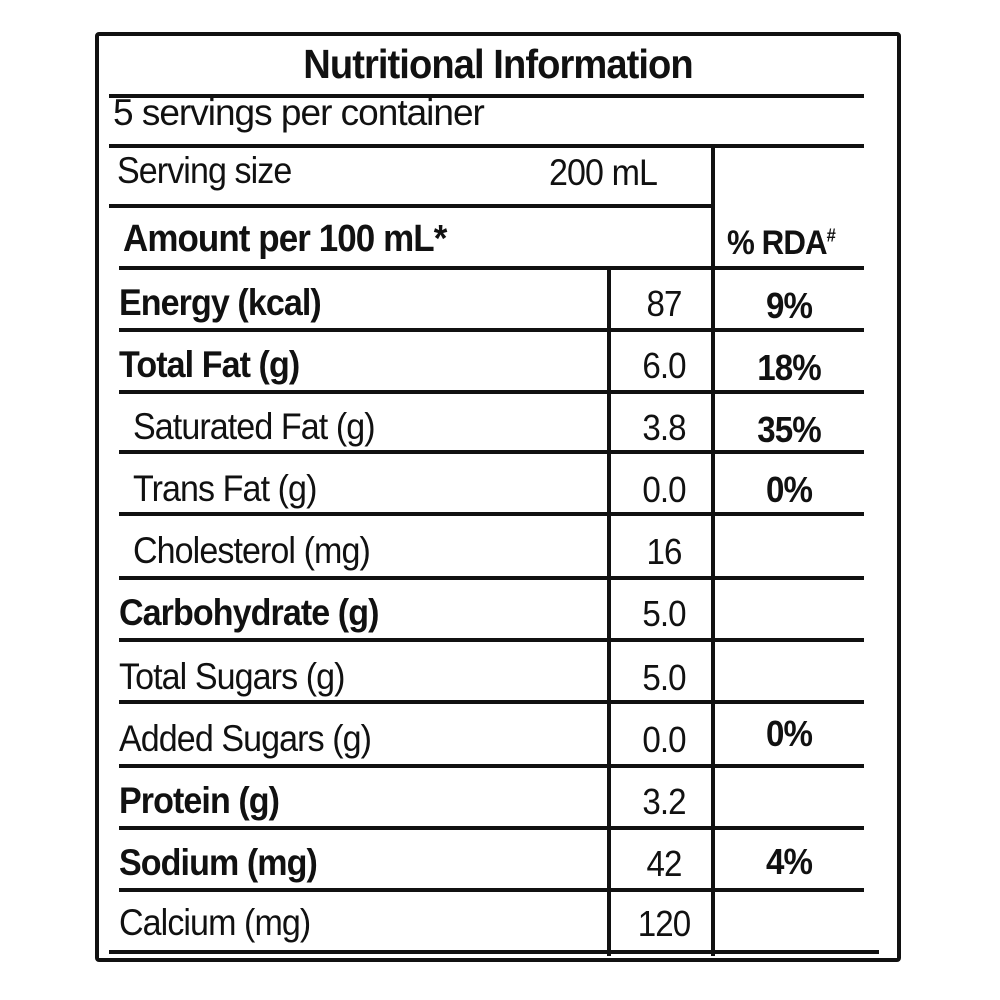  Describe the element at coordinates (603, 172) in the screenshot. I see `serving-size-value: 200 mL` at that location.